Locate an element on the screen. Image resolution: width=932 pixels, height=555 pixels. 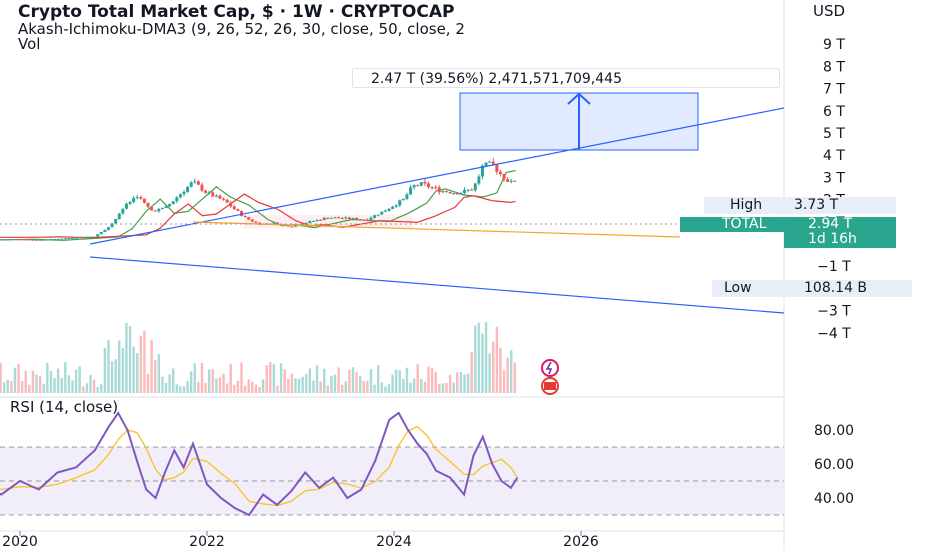
x-tick-label-3: 2026 is located at coordinates (581, 542).